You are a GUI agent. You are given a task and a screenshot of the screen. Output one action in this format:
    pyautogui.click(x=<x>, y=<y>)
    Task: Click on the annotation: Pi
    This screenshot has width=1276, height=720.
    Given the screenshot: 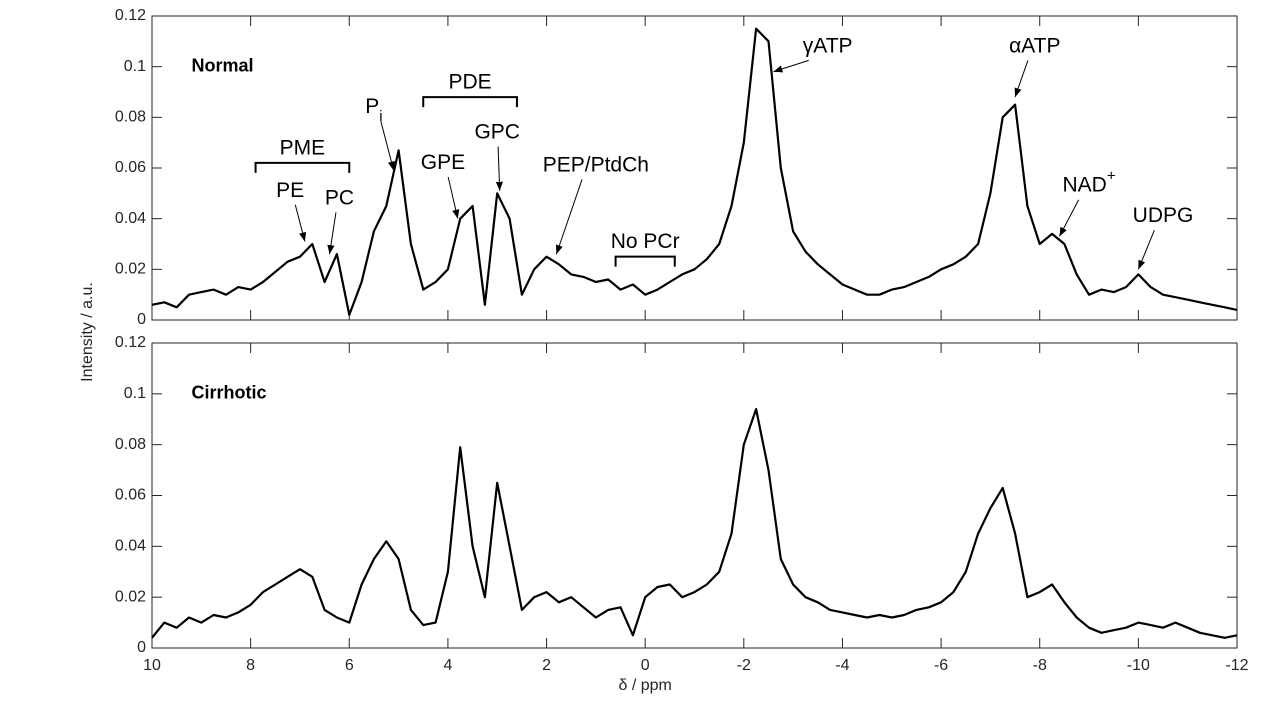 What is the action you would take?
    pyautogui.click(x=373, y=110)
    